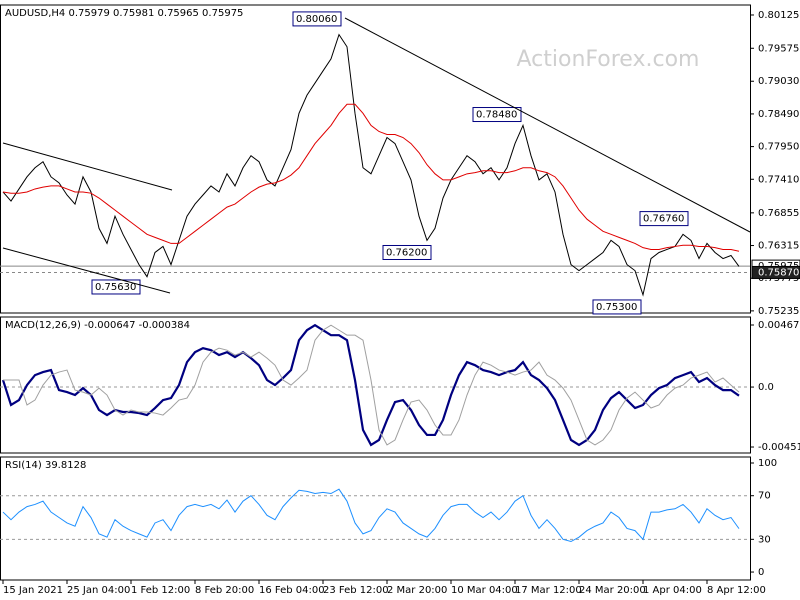  I want to click on x-tick-label: 17 Mar 12:00, so click(548, 590).